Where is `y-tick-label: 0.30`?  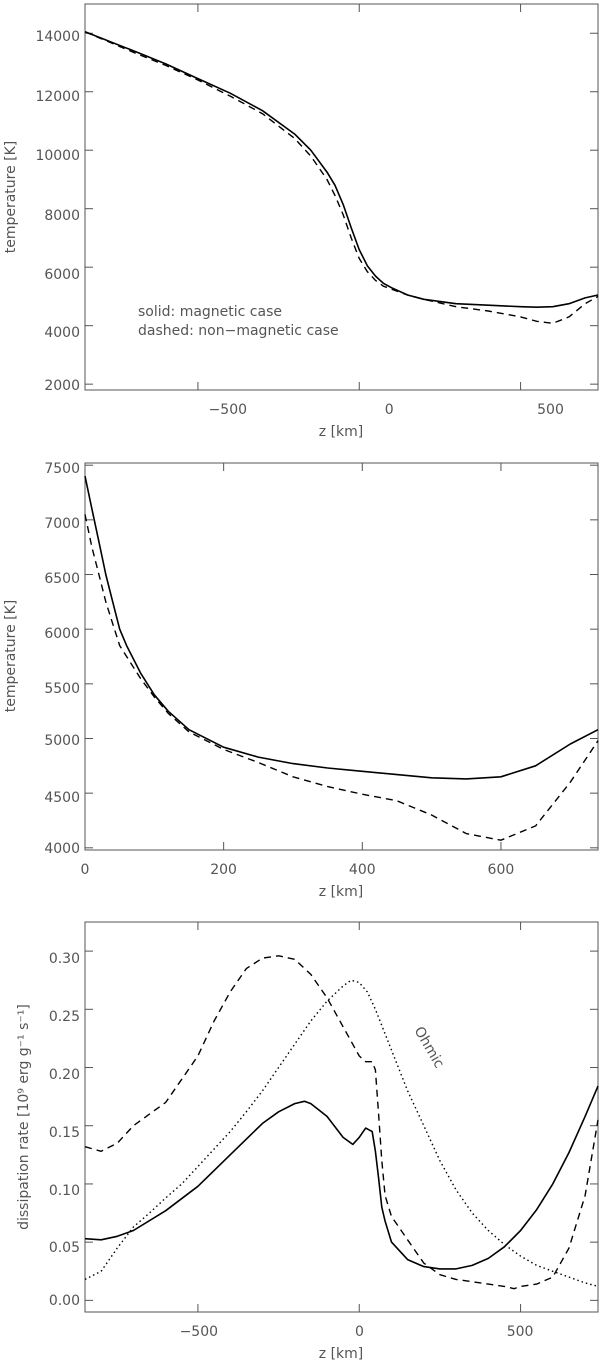 y-tick-label: 0.30 is located at coordinates (64, 959).